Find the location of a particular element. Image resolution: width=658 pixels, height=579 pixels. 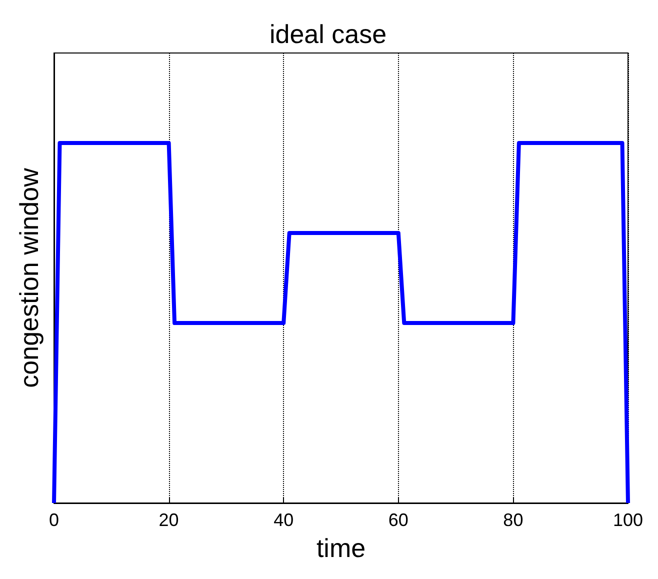

y-axis-title: congestion window is located at coordinates (29, 278).